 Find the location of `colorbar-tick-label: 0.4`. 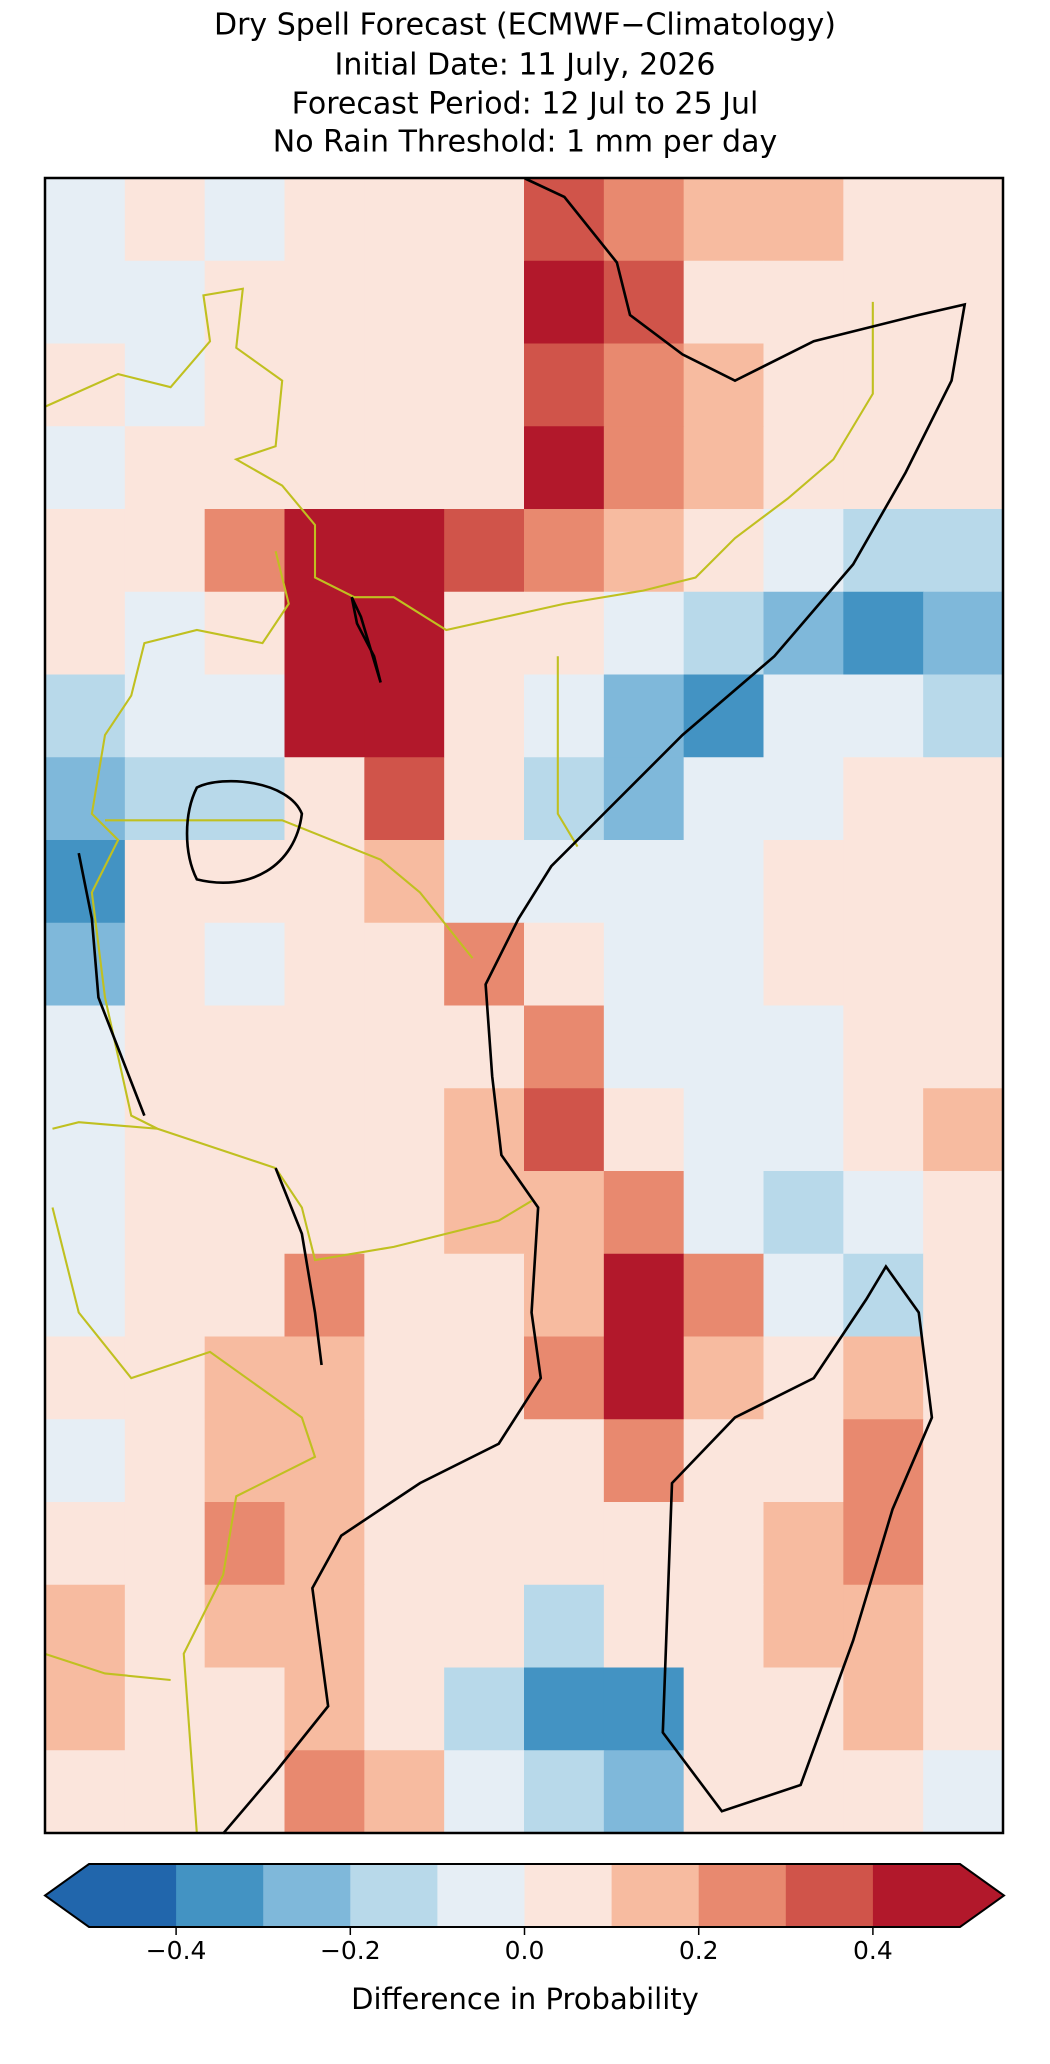

colorbar-tick-label: 0.4 is located at coordinates (873, 1950).